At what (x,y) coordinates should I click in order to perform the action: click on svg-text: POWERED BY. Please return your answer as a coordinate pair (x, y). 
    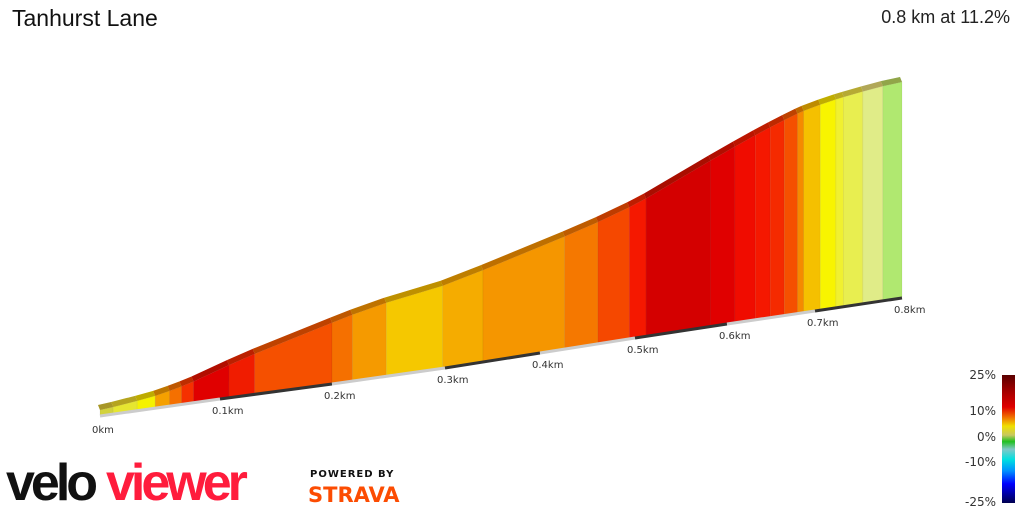
    Looking at the image, I should click on (352, 474).